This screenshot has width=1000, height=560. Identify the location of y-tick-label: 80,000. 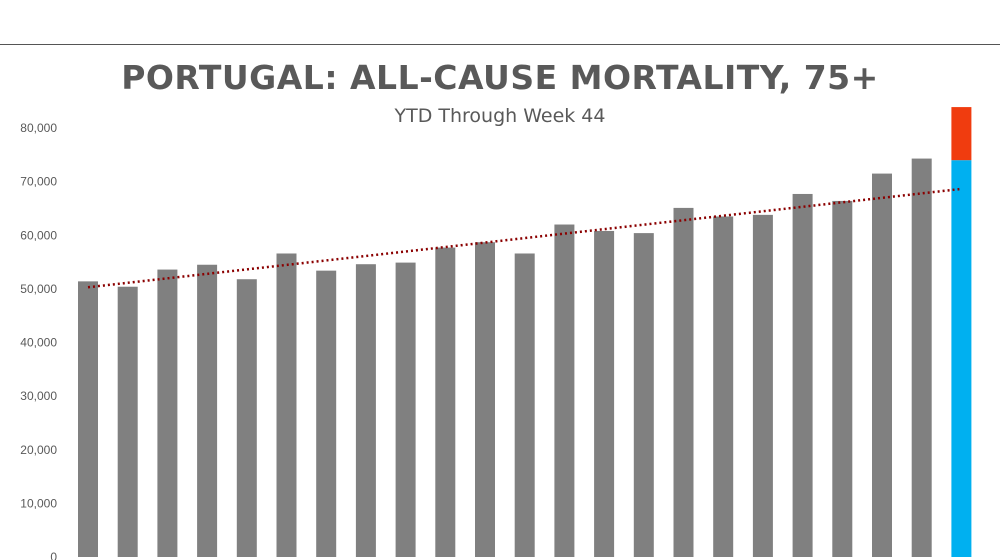
(38, 128).